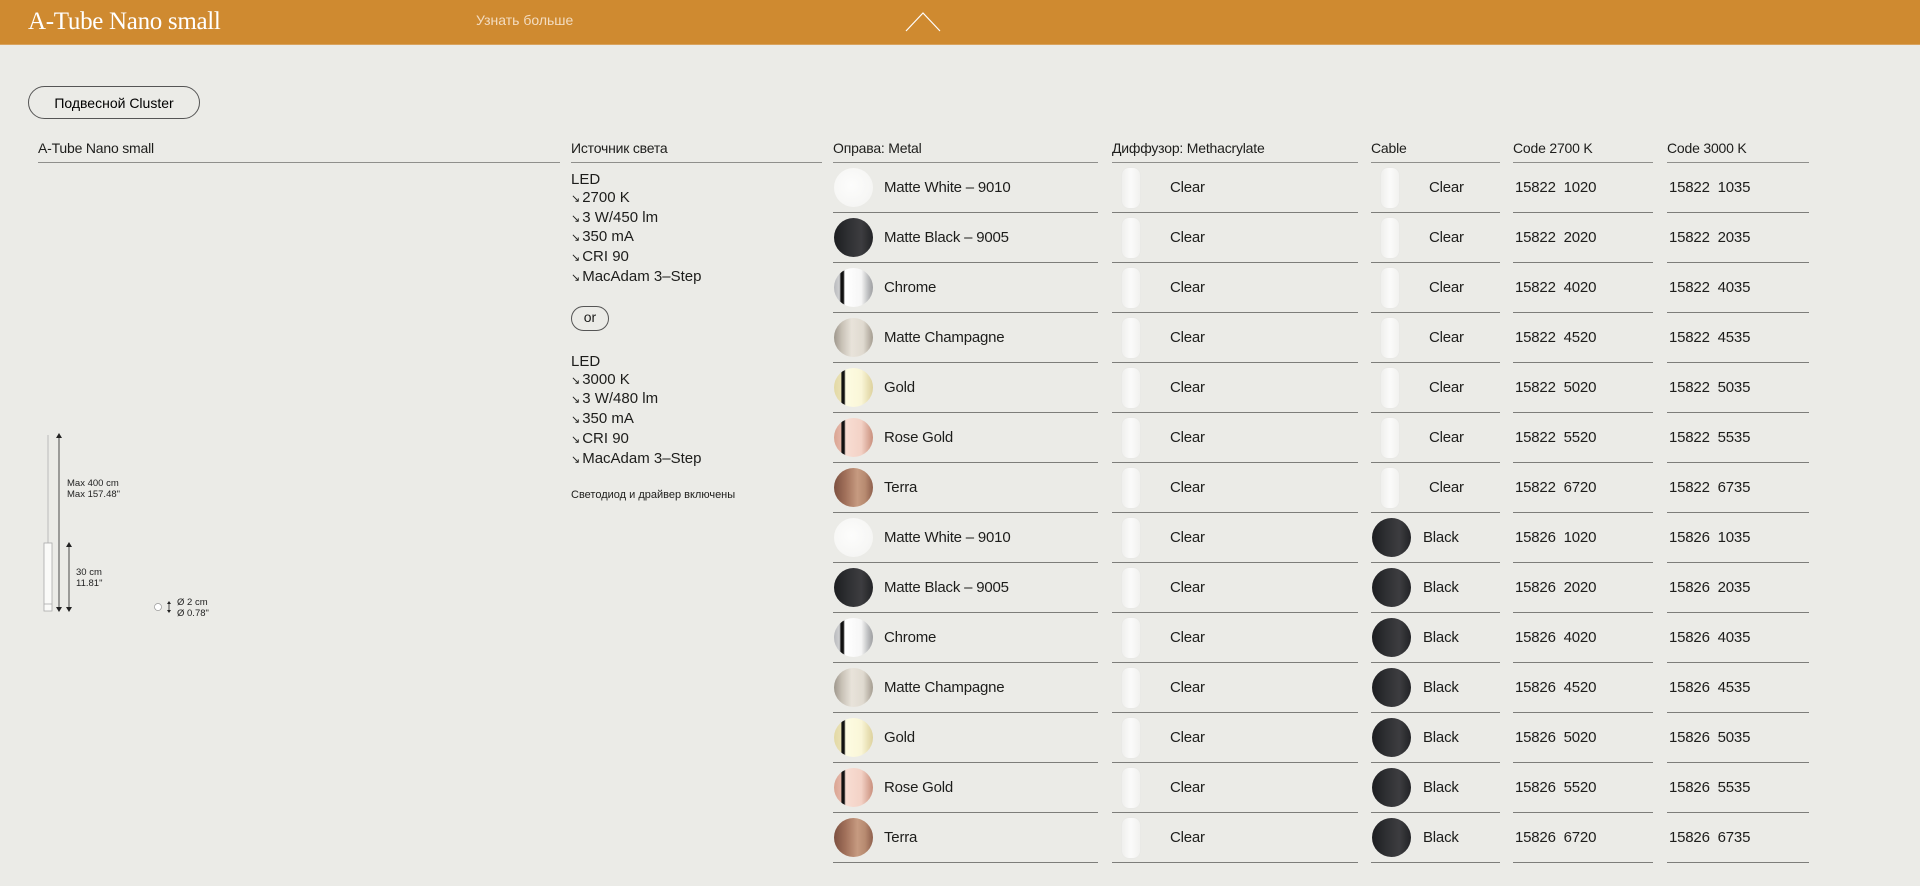 Image resolution: width=1920 pixels, height=886 pixels. What do you see at coordinates (653, 494) in the screenshot?
I see `led-driver-note: Светодиод и драйвер включены` at bounding box center [653, 494].